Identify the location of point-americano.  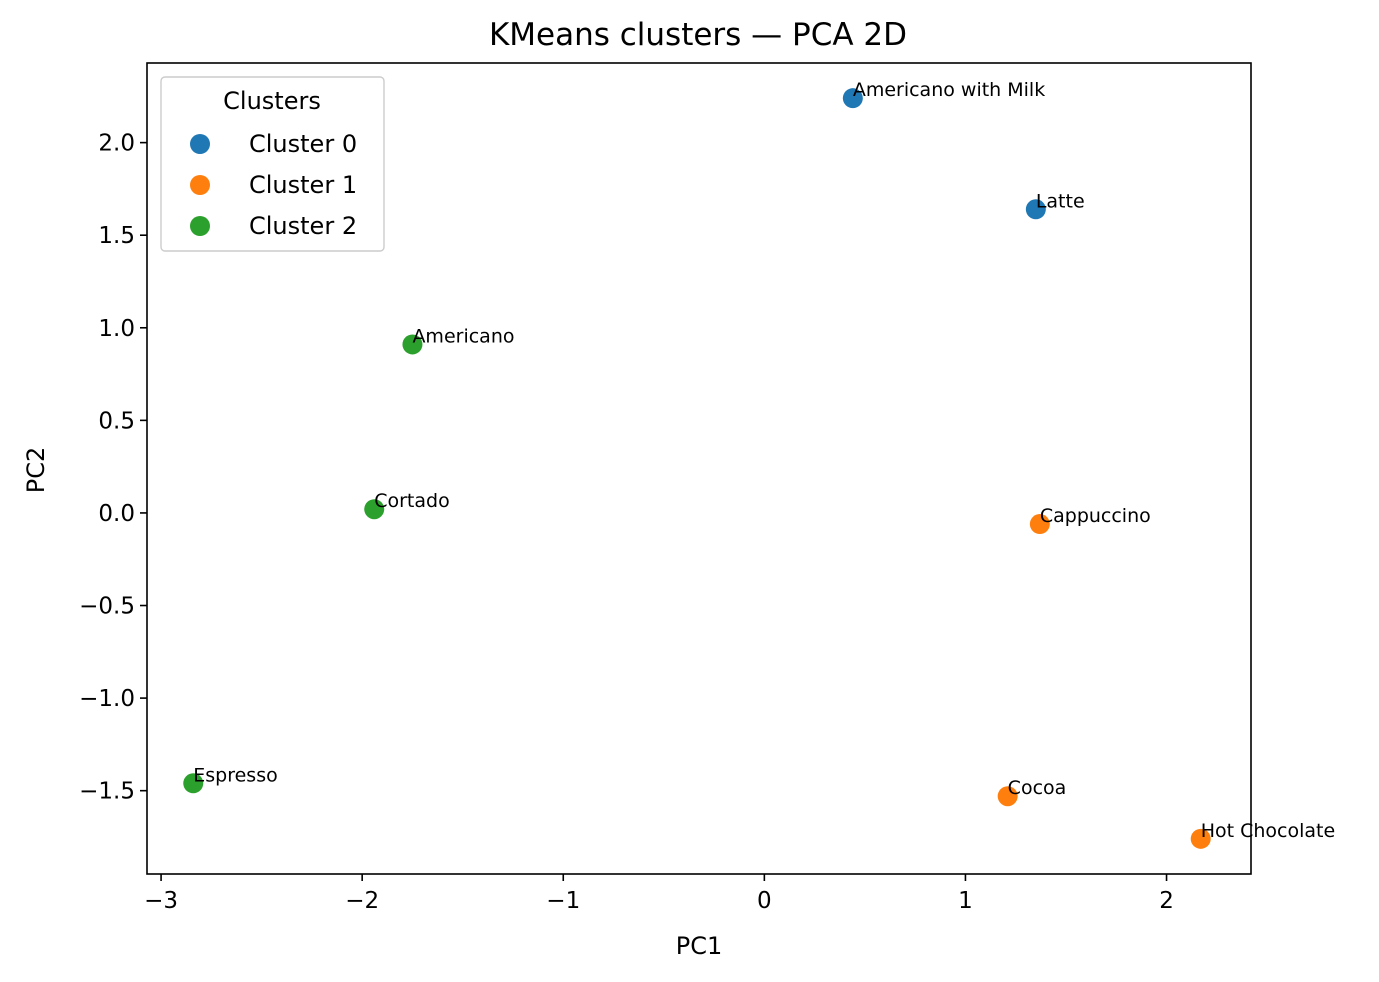
(412, 344).